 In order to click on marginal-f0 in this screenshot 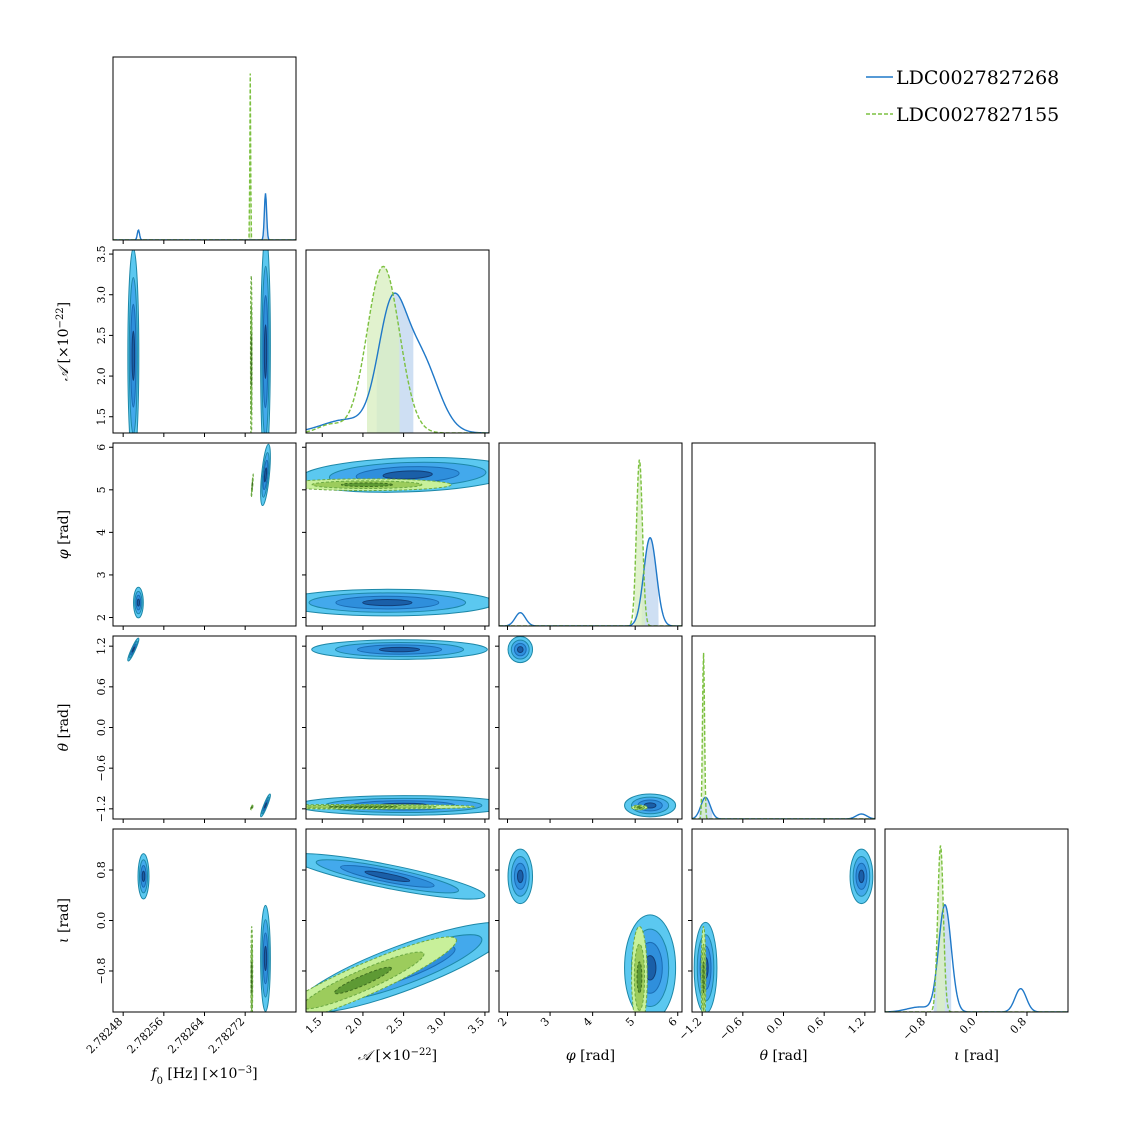, I will do `click(204, 148)`.